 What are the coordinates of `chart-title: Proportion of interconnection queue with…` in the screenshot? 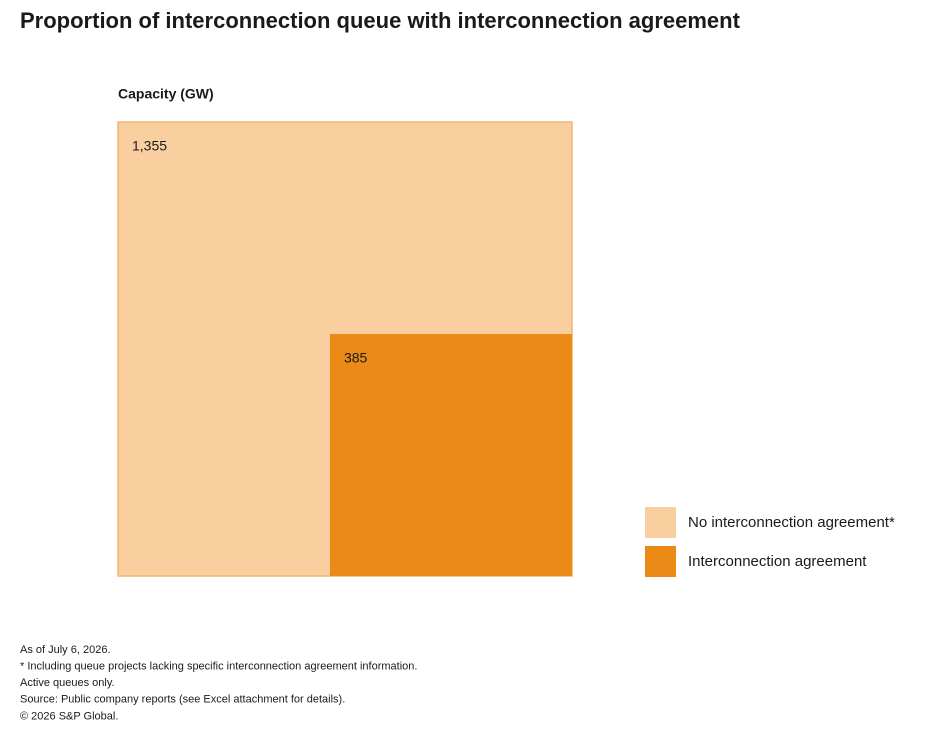 It's located at (380, 20).